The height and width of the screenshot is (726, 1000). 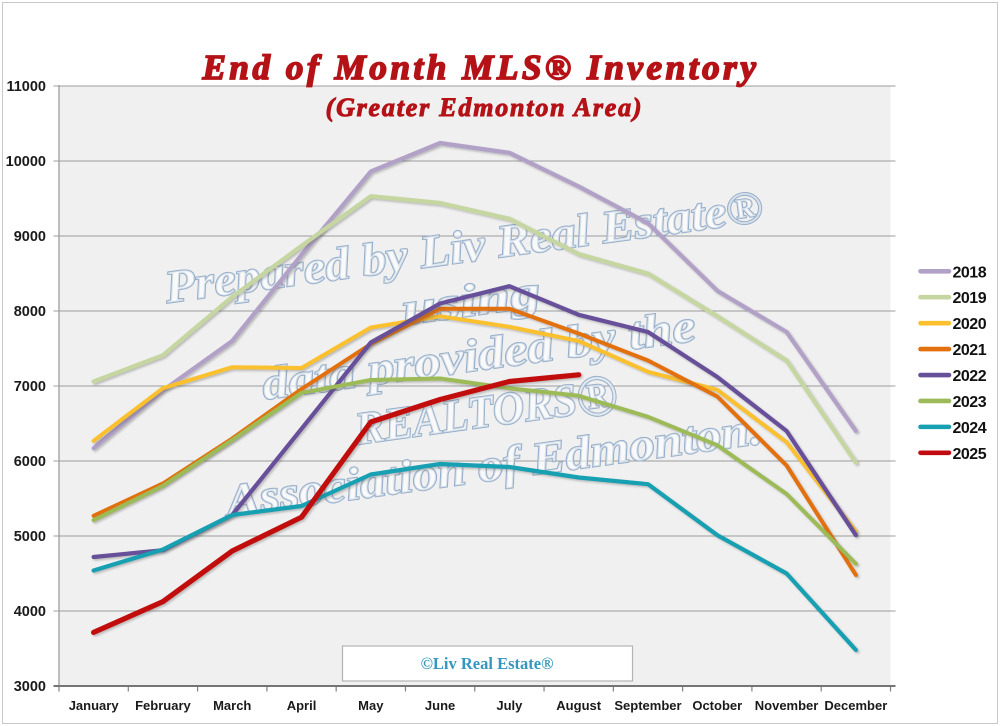 What do you see at coordinates (30, 687) in the screenshot?
I see `svg-text: 3000` at bounding box center [30, 687].